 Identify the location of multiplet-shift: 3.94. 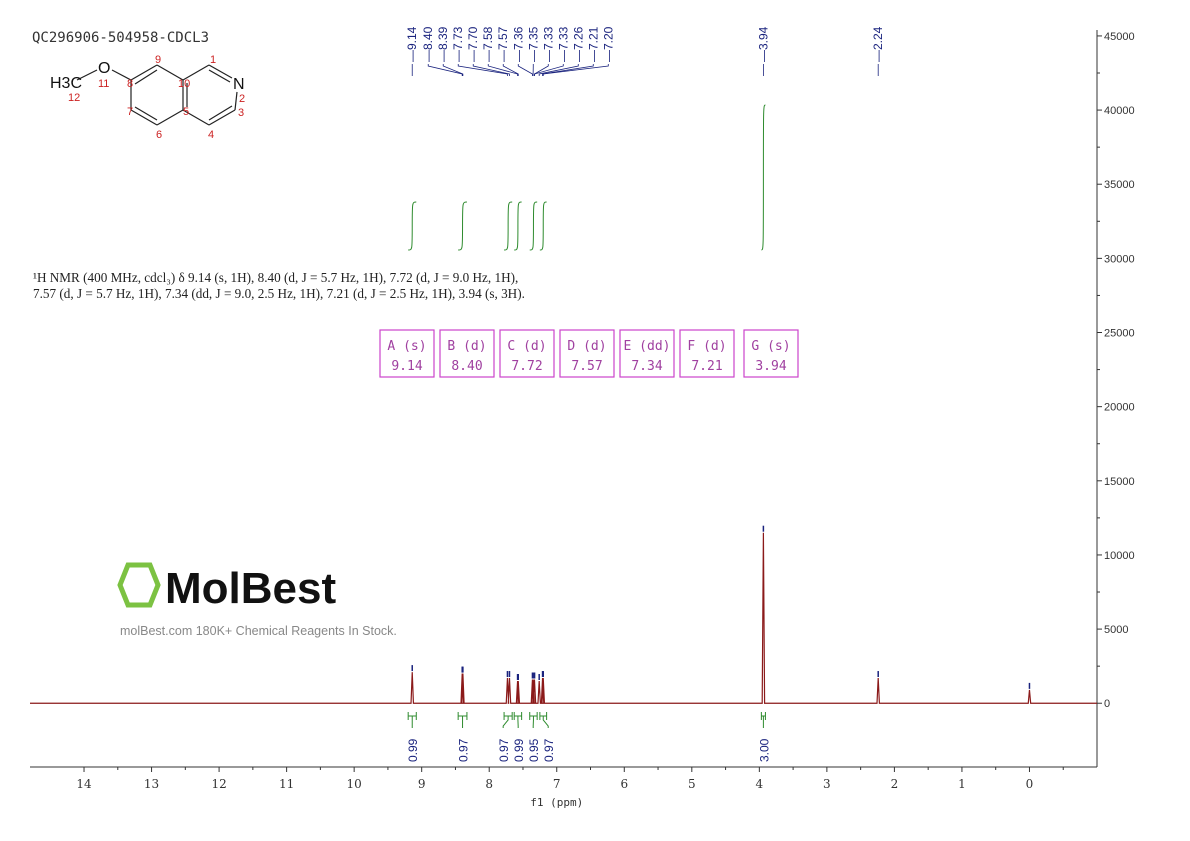
(770, 366).